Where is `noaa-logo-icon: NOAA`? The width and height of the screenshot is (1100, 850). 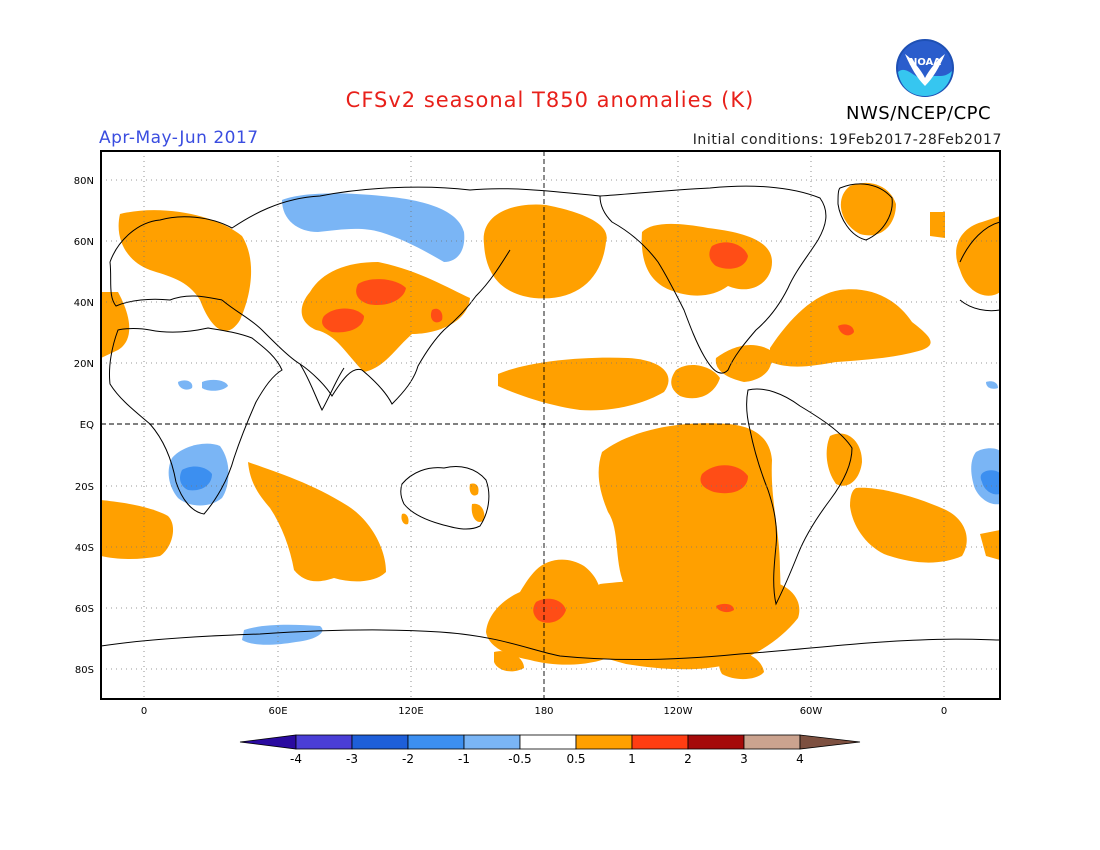
noaa-logo-icon: NOAA is located at coordinates (925, 68).